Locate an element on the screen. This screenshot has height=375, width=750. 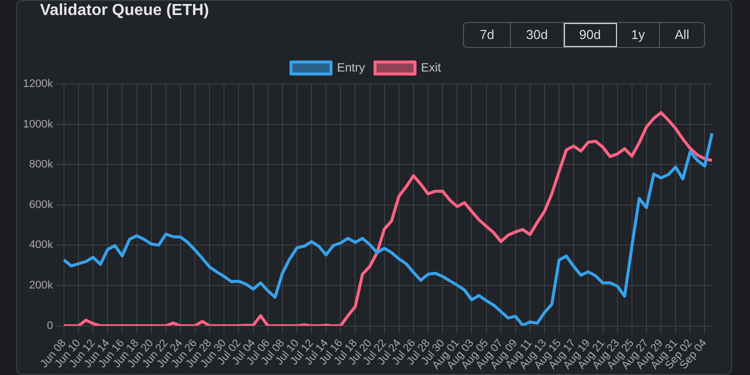
y-tick-label: 600k is located at coordinates (41, 204).